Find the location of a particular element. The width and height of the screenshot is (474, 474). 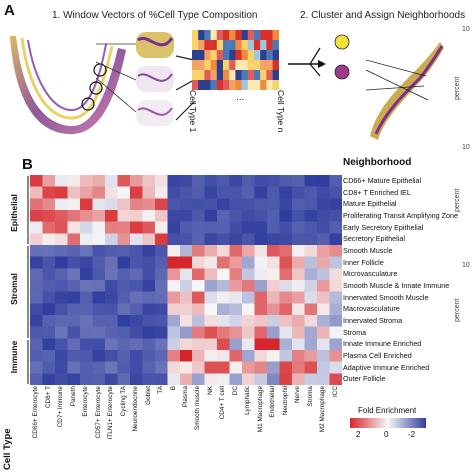

cell-type-label: NK is located at coordinates (210, 390).